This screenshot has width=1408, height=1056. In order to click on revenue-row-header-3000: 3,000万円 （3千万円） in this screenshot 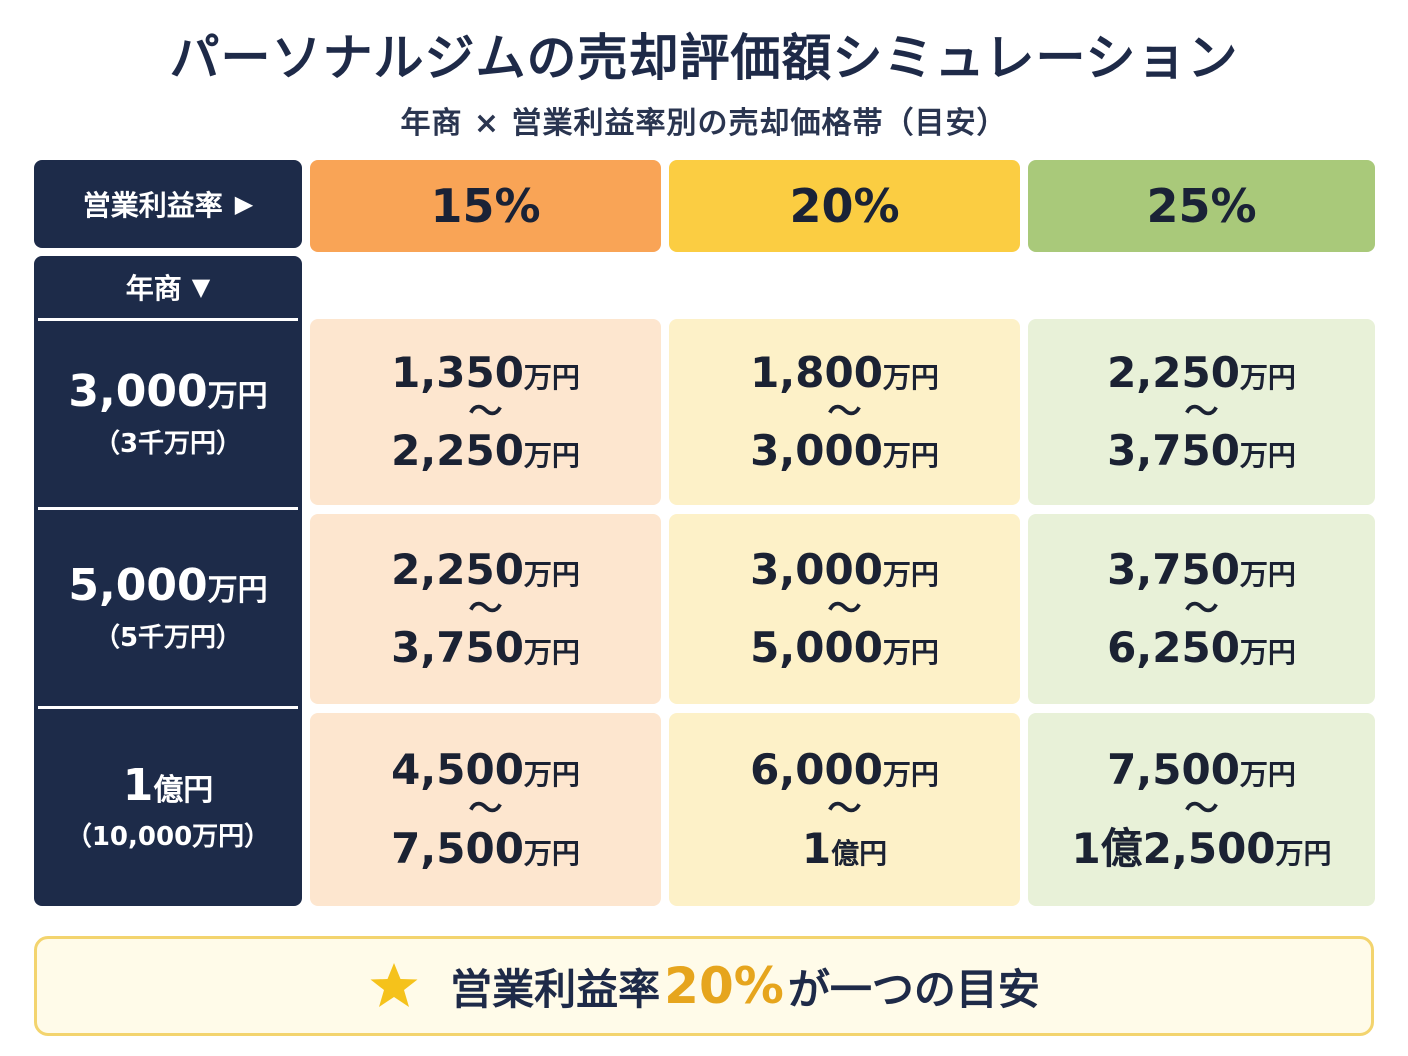, I will do `click(168, 414)`.